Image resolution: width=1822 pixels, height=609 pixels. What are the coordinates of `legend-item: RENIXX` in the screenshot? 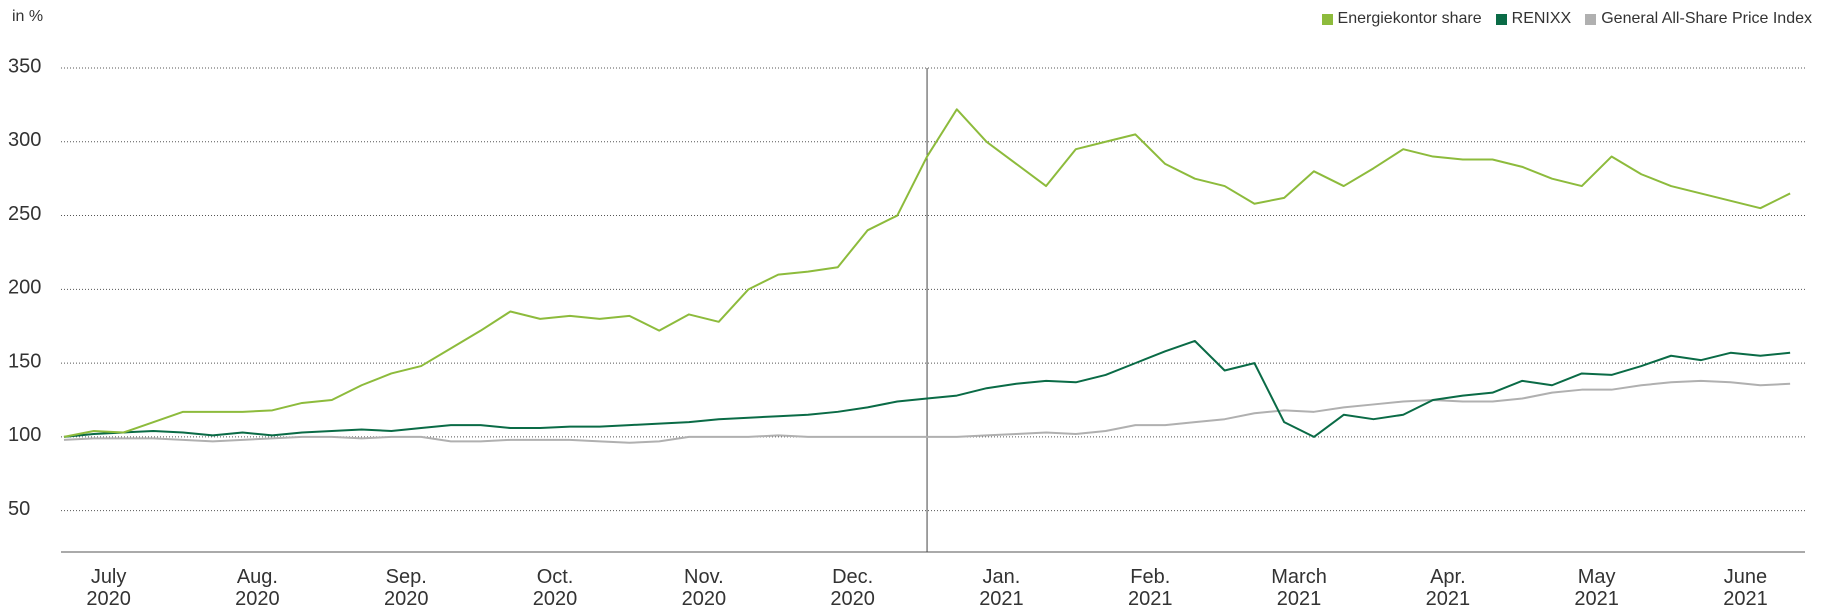 It's located at (1533, 19).